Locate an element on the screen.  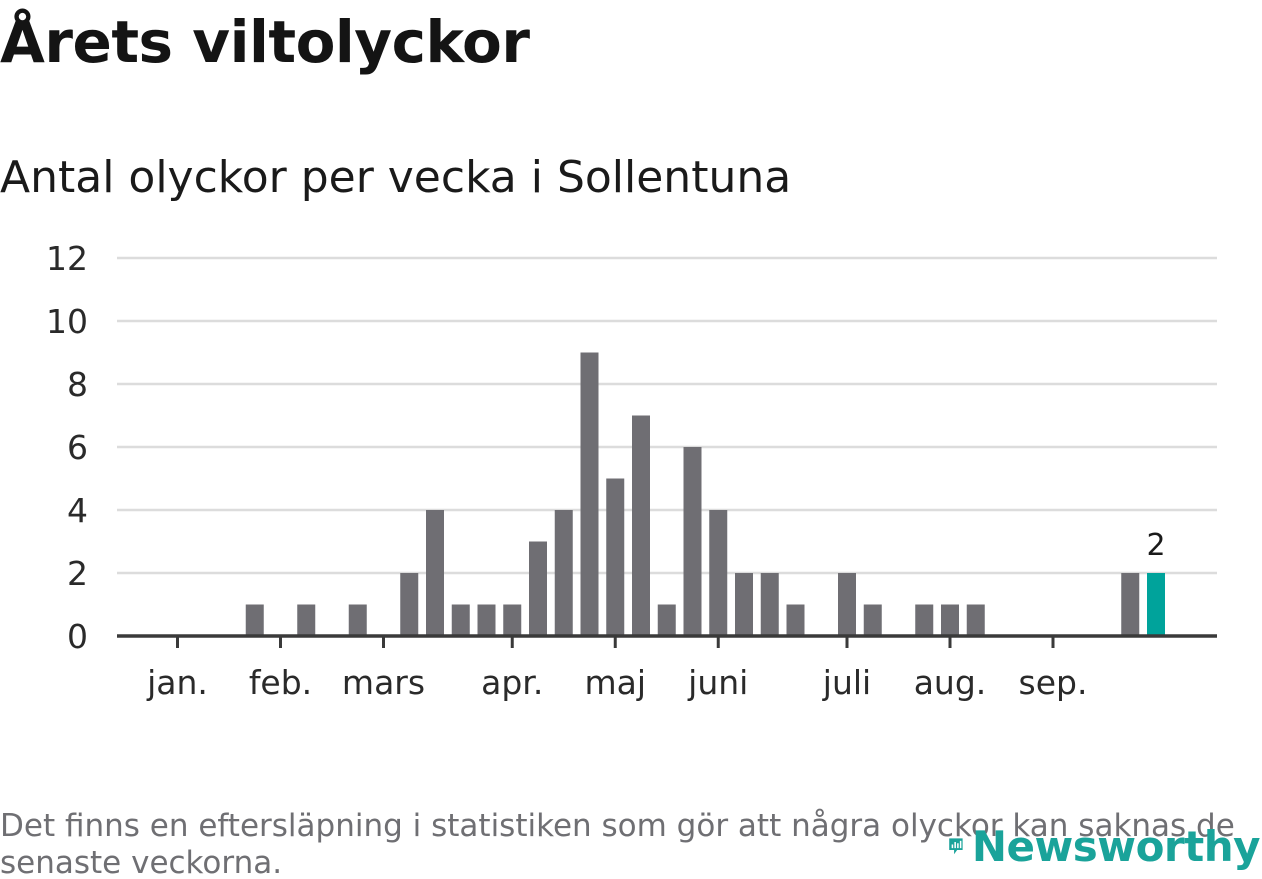
x-tick-label: sep. is located at coordinates (1053, 682).